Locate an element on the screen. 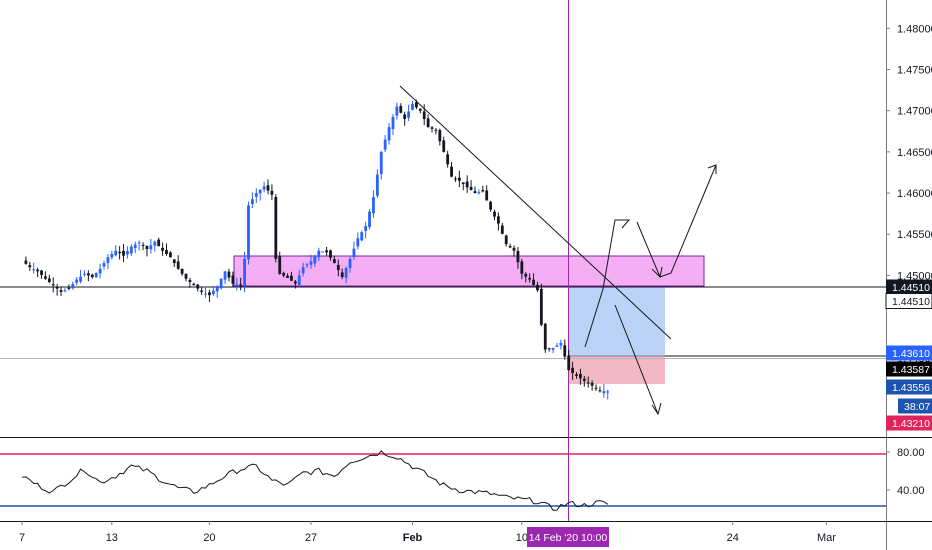 The height and width of the screenshot is (550, 932). projection-arrow-down-path is located at coordinates (636, 359).